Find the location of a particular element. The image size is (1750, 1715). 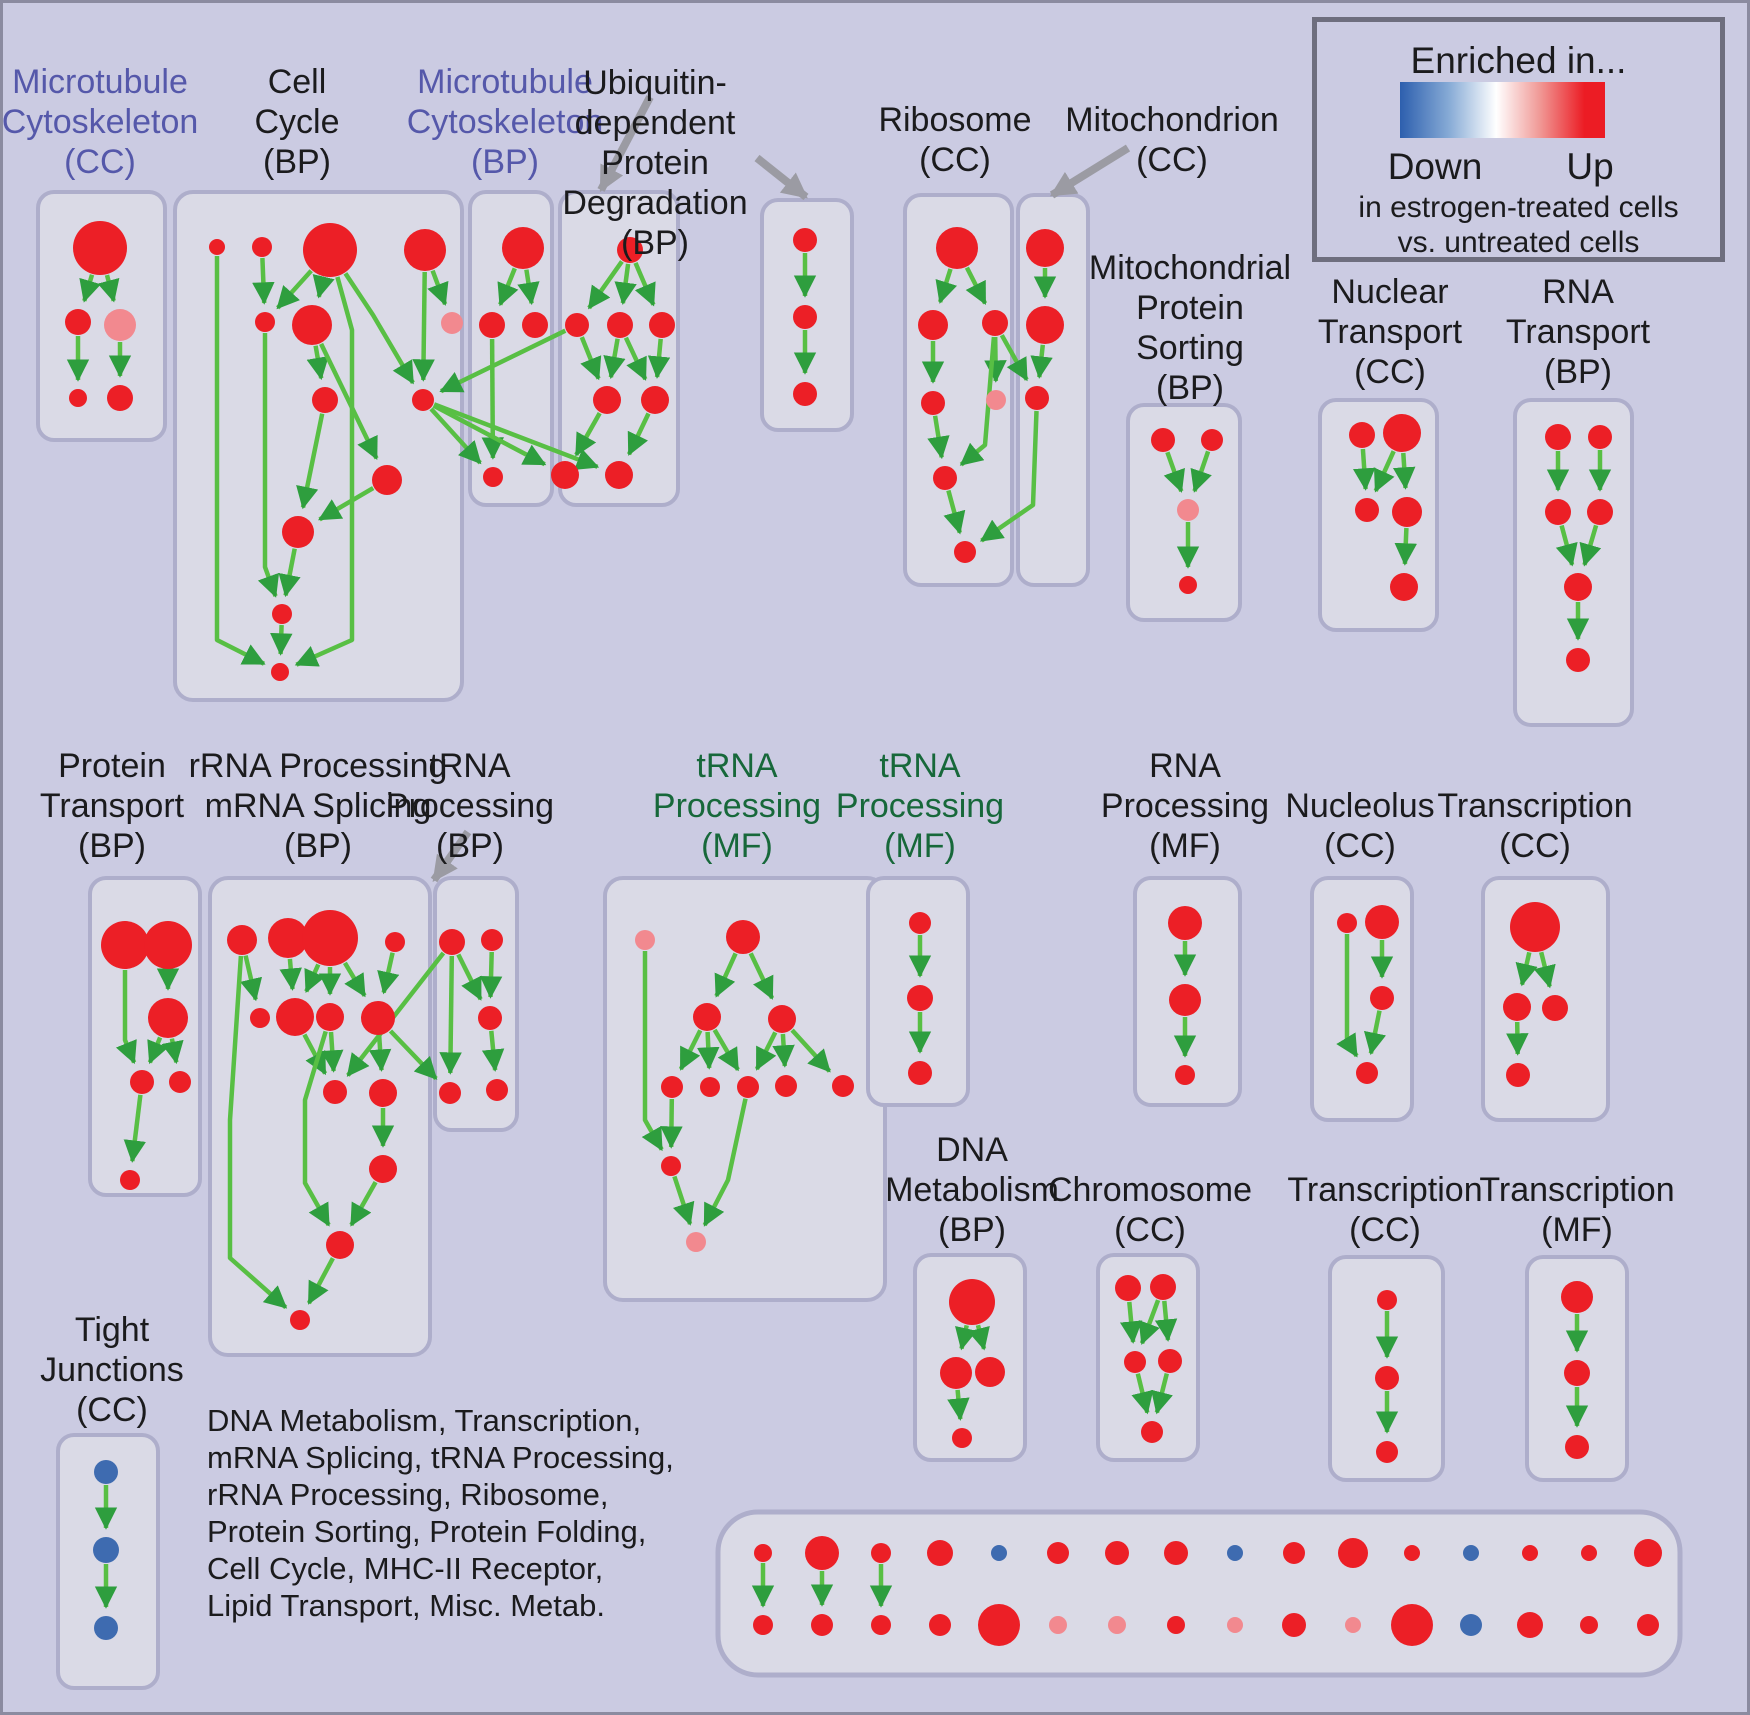

go-node-mt_bp-t is located at coordinates (523, 248).